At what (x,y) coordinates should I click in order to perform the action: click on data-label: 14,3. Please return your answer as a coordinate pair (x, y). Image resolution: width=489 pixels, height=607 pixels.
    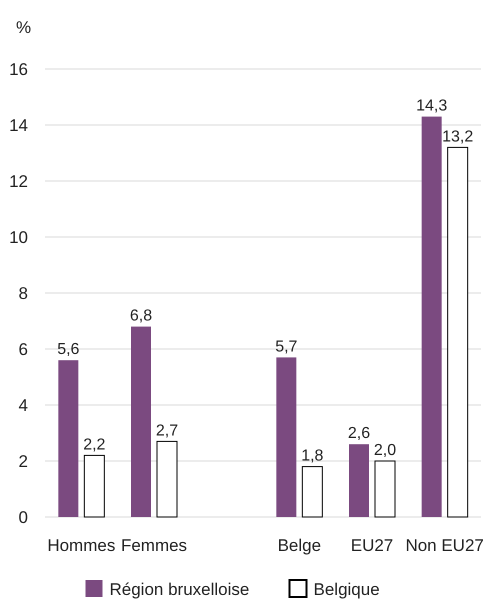
    Looking at the image, I should click on (432, 106).